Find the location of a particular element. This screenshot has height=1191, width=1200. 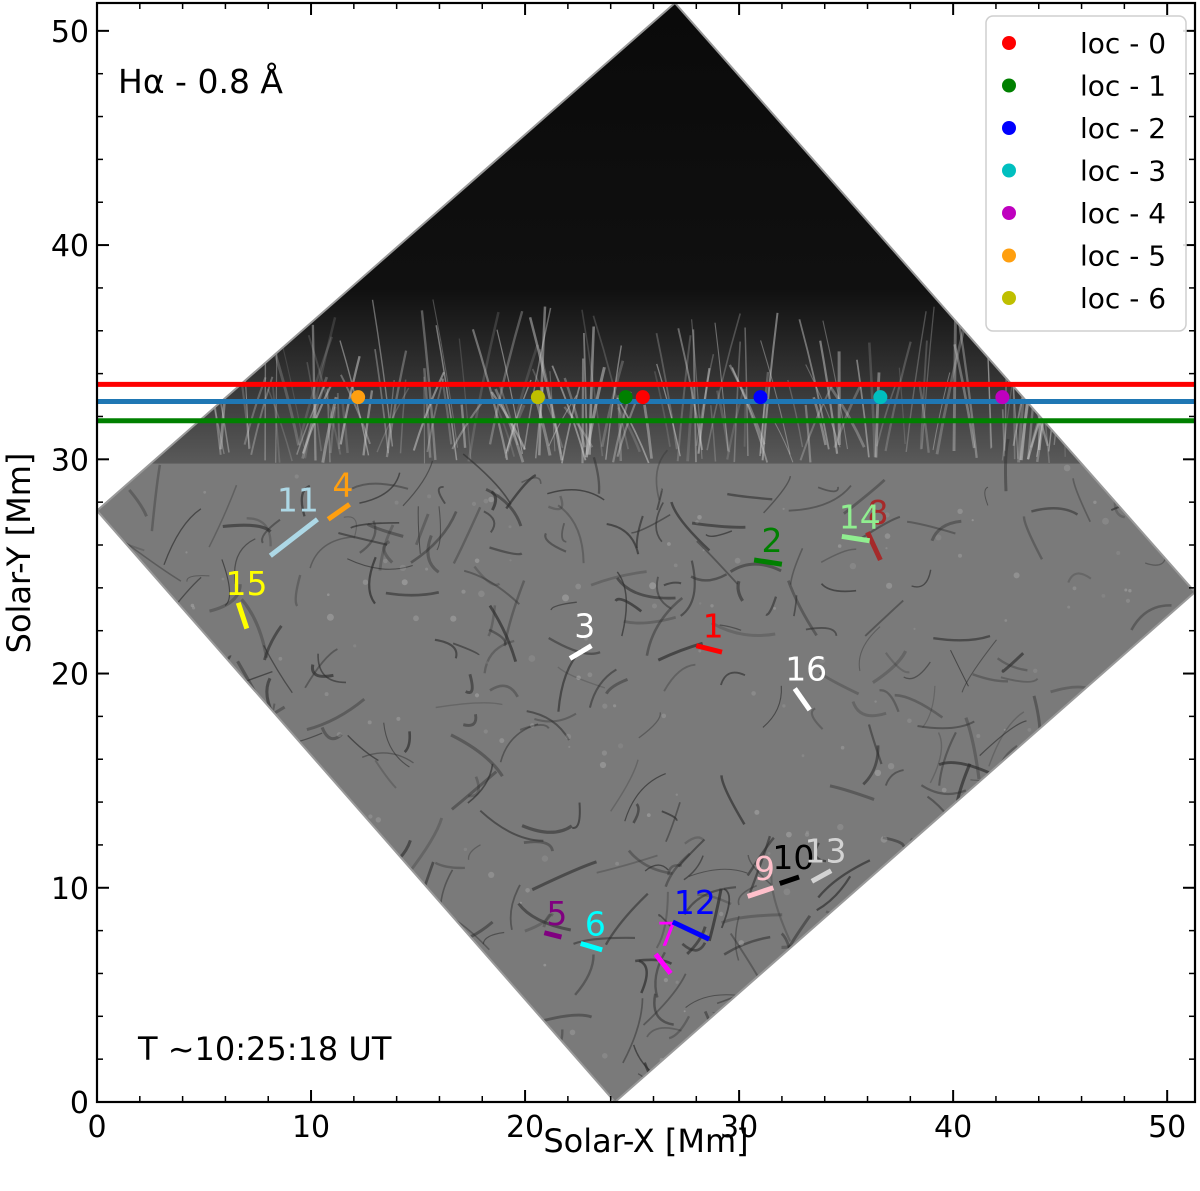

feature-label-1: 1 is located at coordinates (713, 626).